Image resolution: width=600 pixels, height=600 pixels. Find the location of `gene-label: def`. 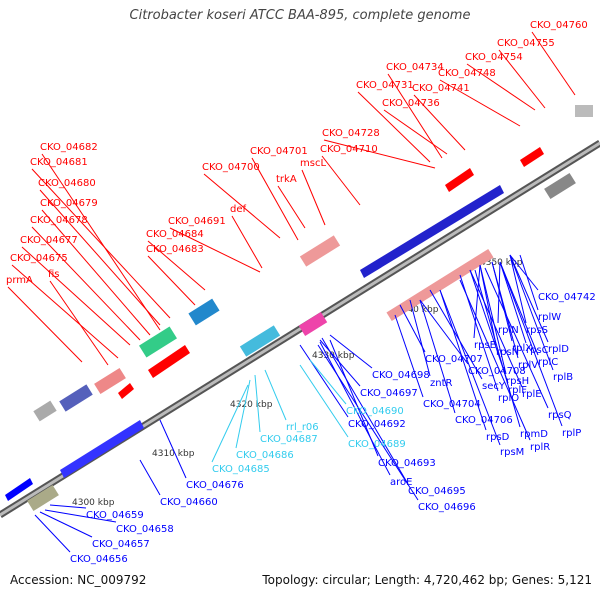

gene-label: def is located at coordinates (238, 209).